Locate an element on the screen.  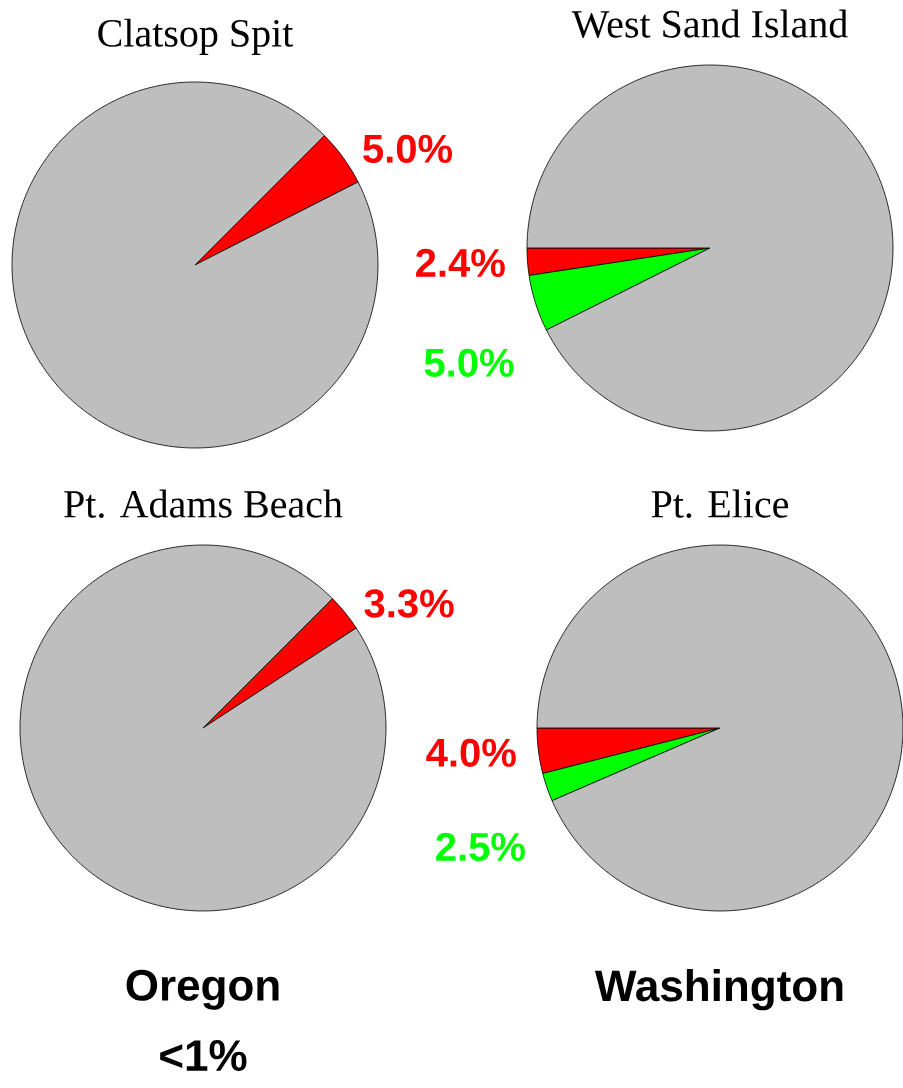
text: Oregon is located at coordinates (202, 989).